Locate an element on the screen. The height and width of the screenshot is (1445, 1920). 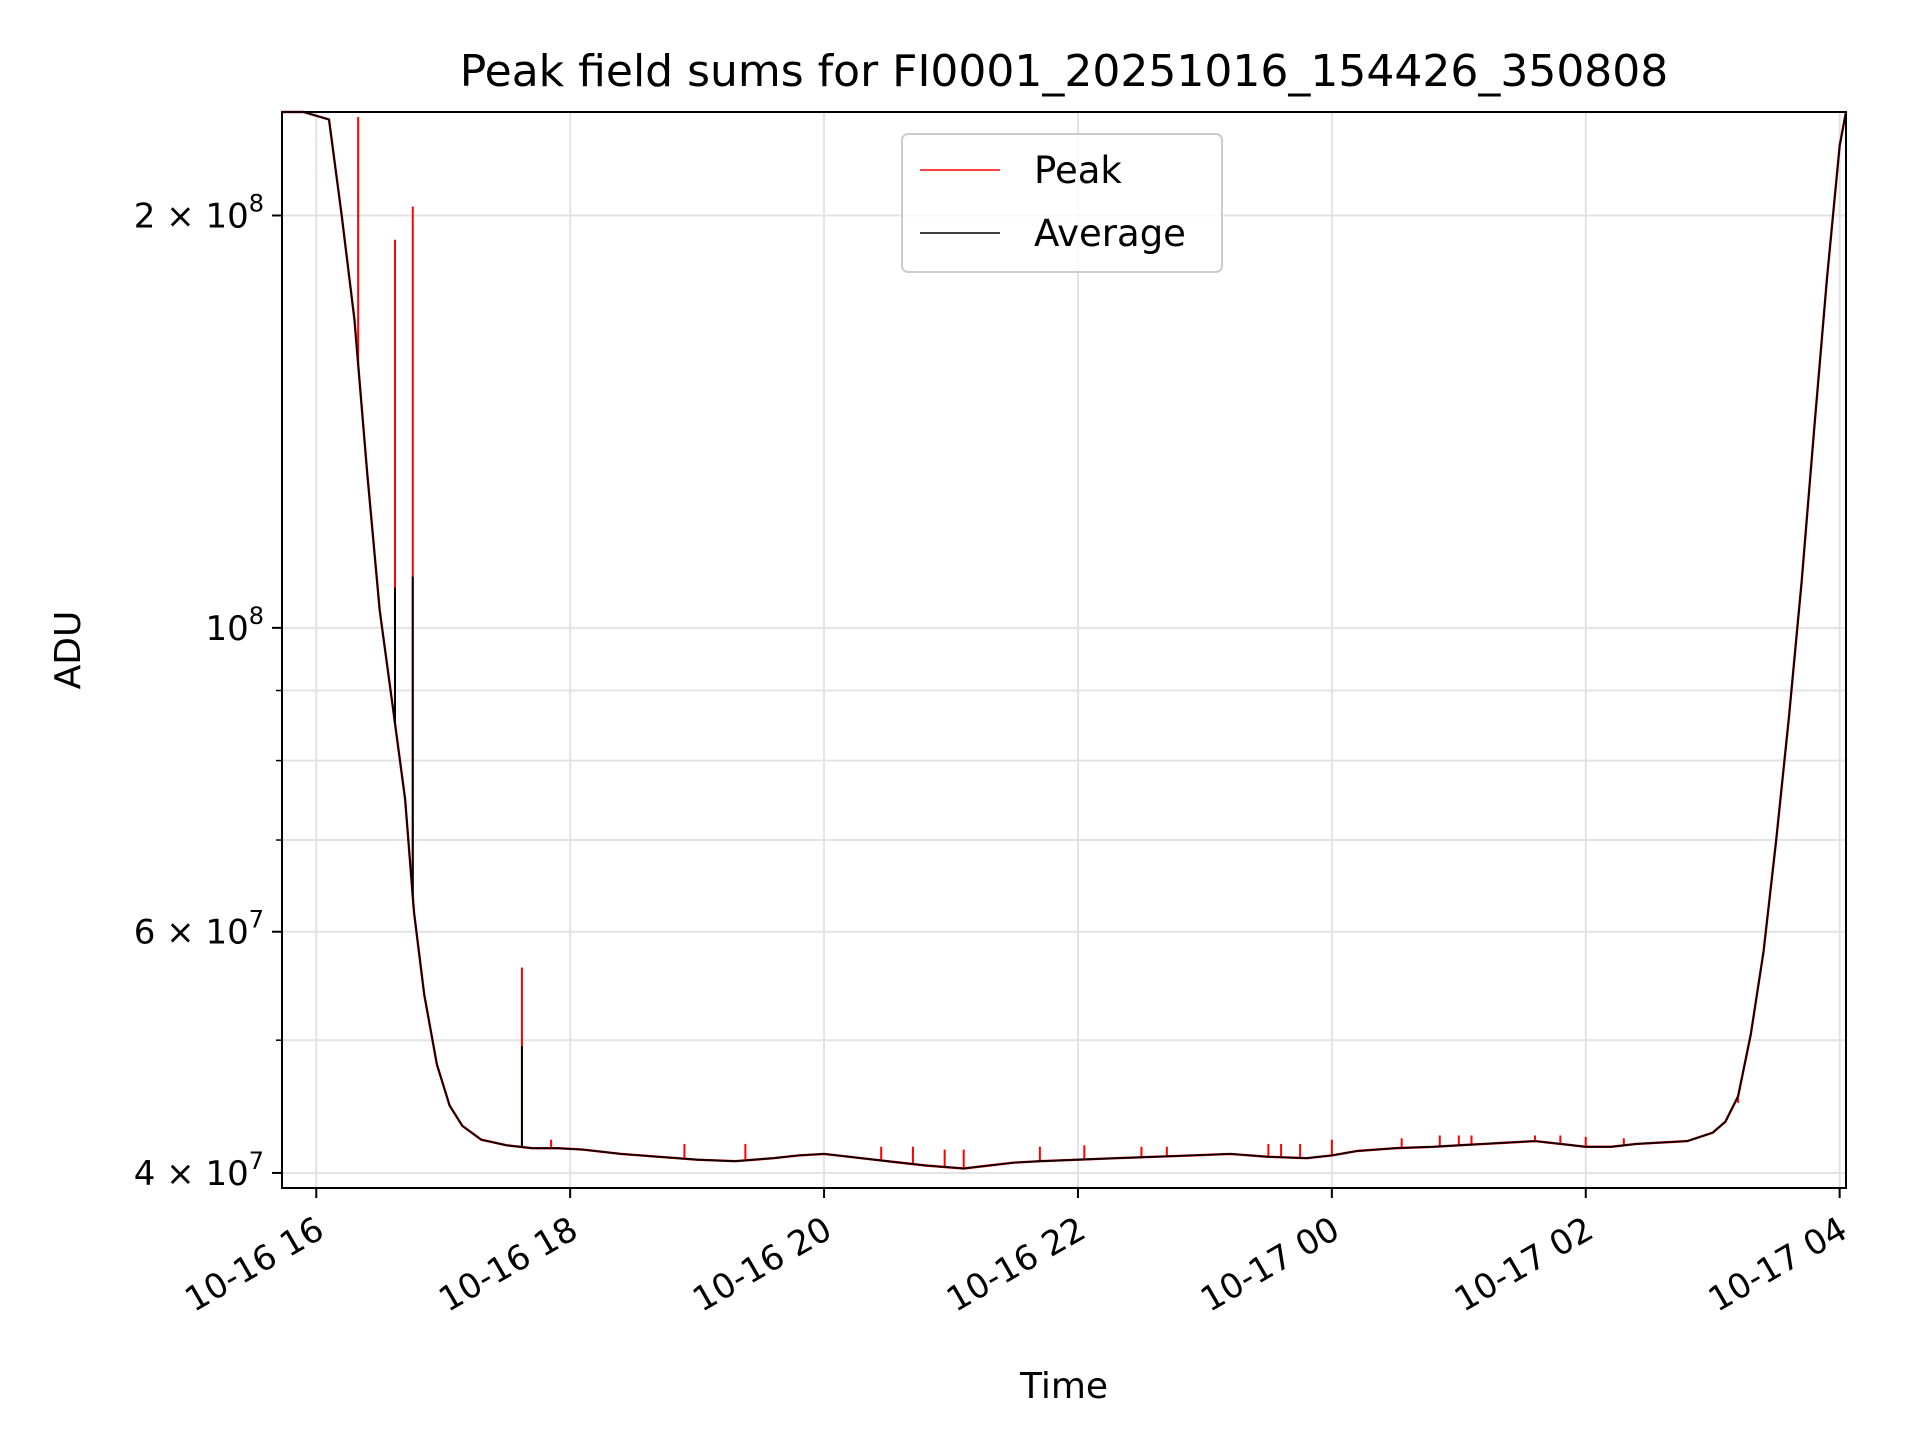
x-tick-label: 10-16 20 is located at coordinates (762, 1264).